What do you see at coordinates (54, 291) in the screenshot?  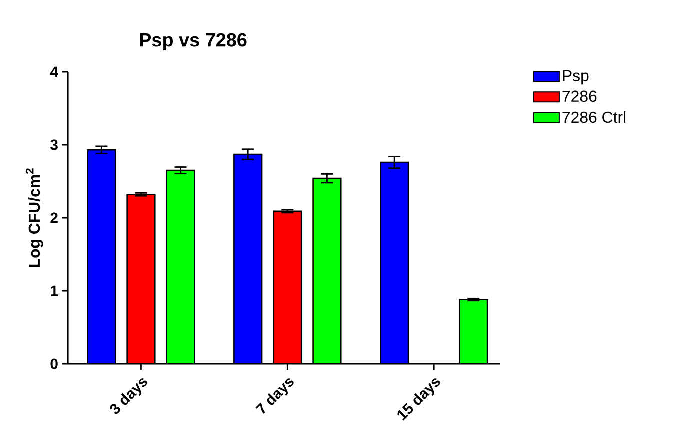 I see `y-tick-label: 1` at bounding box center [54, 291].